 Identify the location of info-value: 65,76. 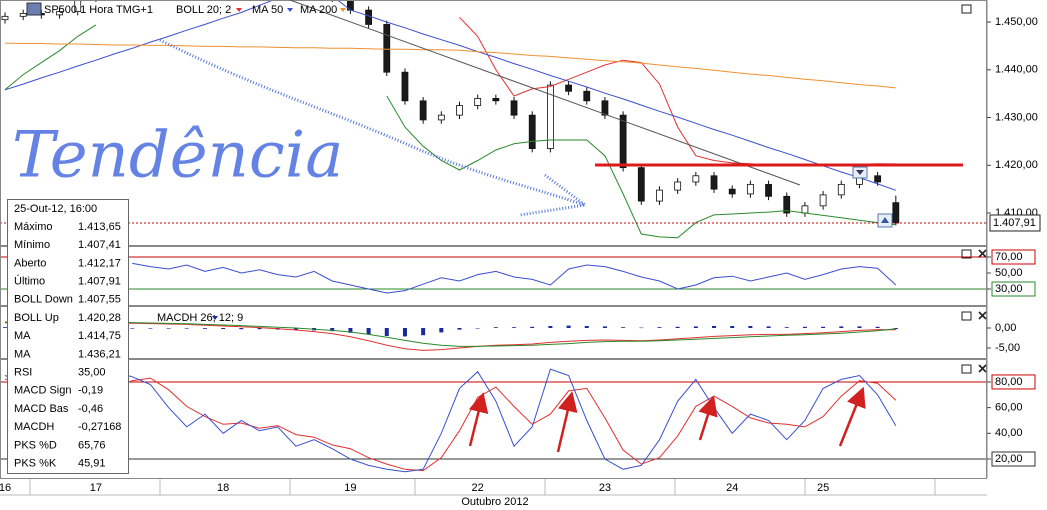
(92, 445).